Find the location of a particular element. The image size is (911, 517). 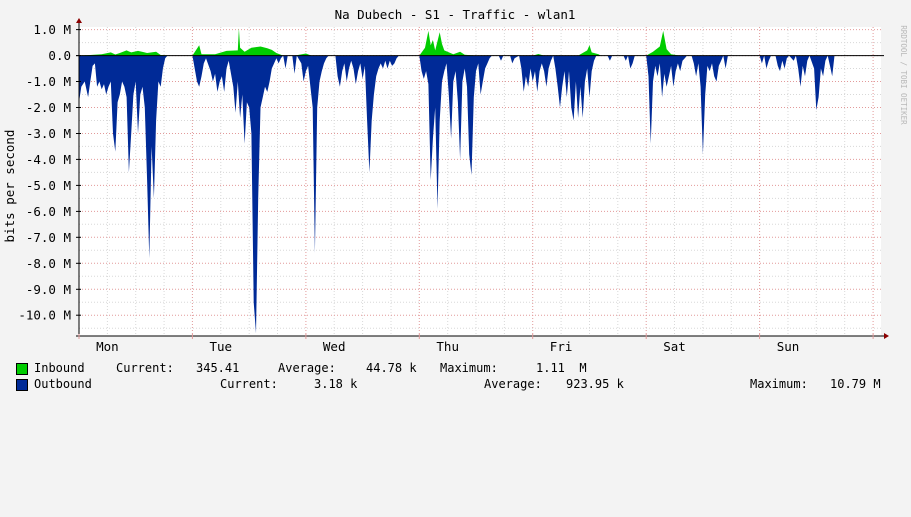

y-tick-label: 1.0 M is located at coordinates (52, 29).